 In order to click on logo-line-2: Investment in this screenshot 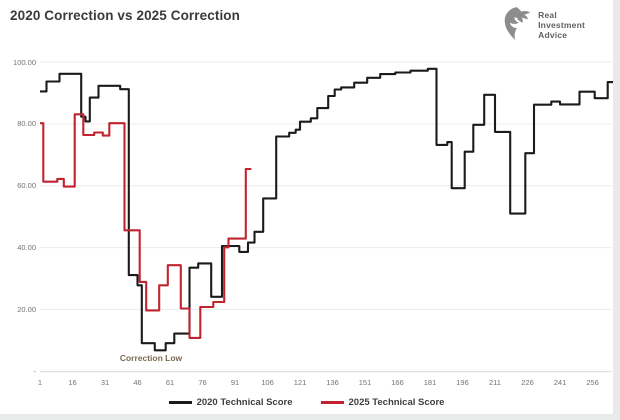, I will do `click(561, 25)`.